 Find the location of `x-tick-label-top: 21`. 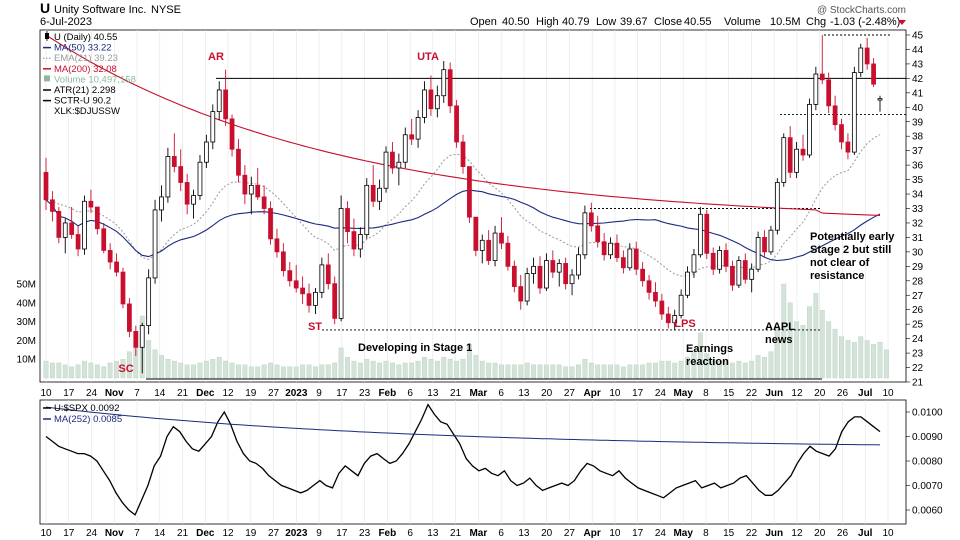

x-tick-label-top: 21 is located at coordinates (456, 393).